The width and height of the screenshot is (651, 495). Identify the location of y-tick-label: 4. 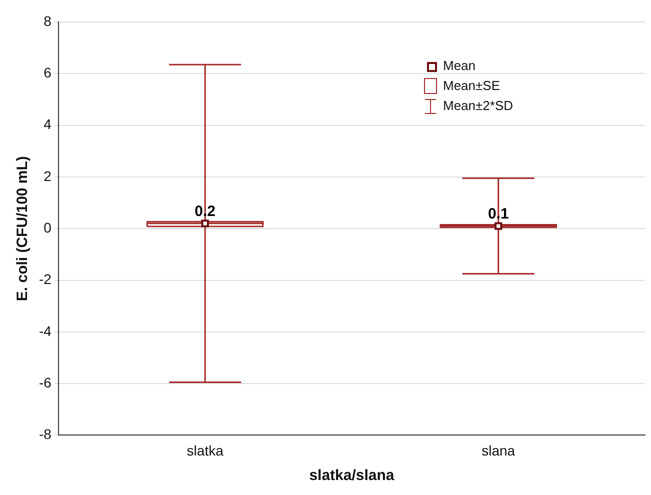
(48, 124).